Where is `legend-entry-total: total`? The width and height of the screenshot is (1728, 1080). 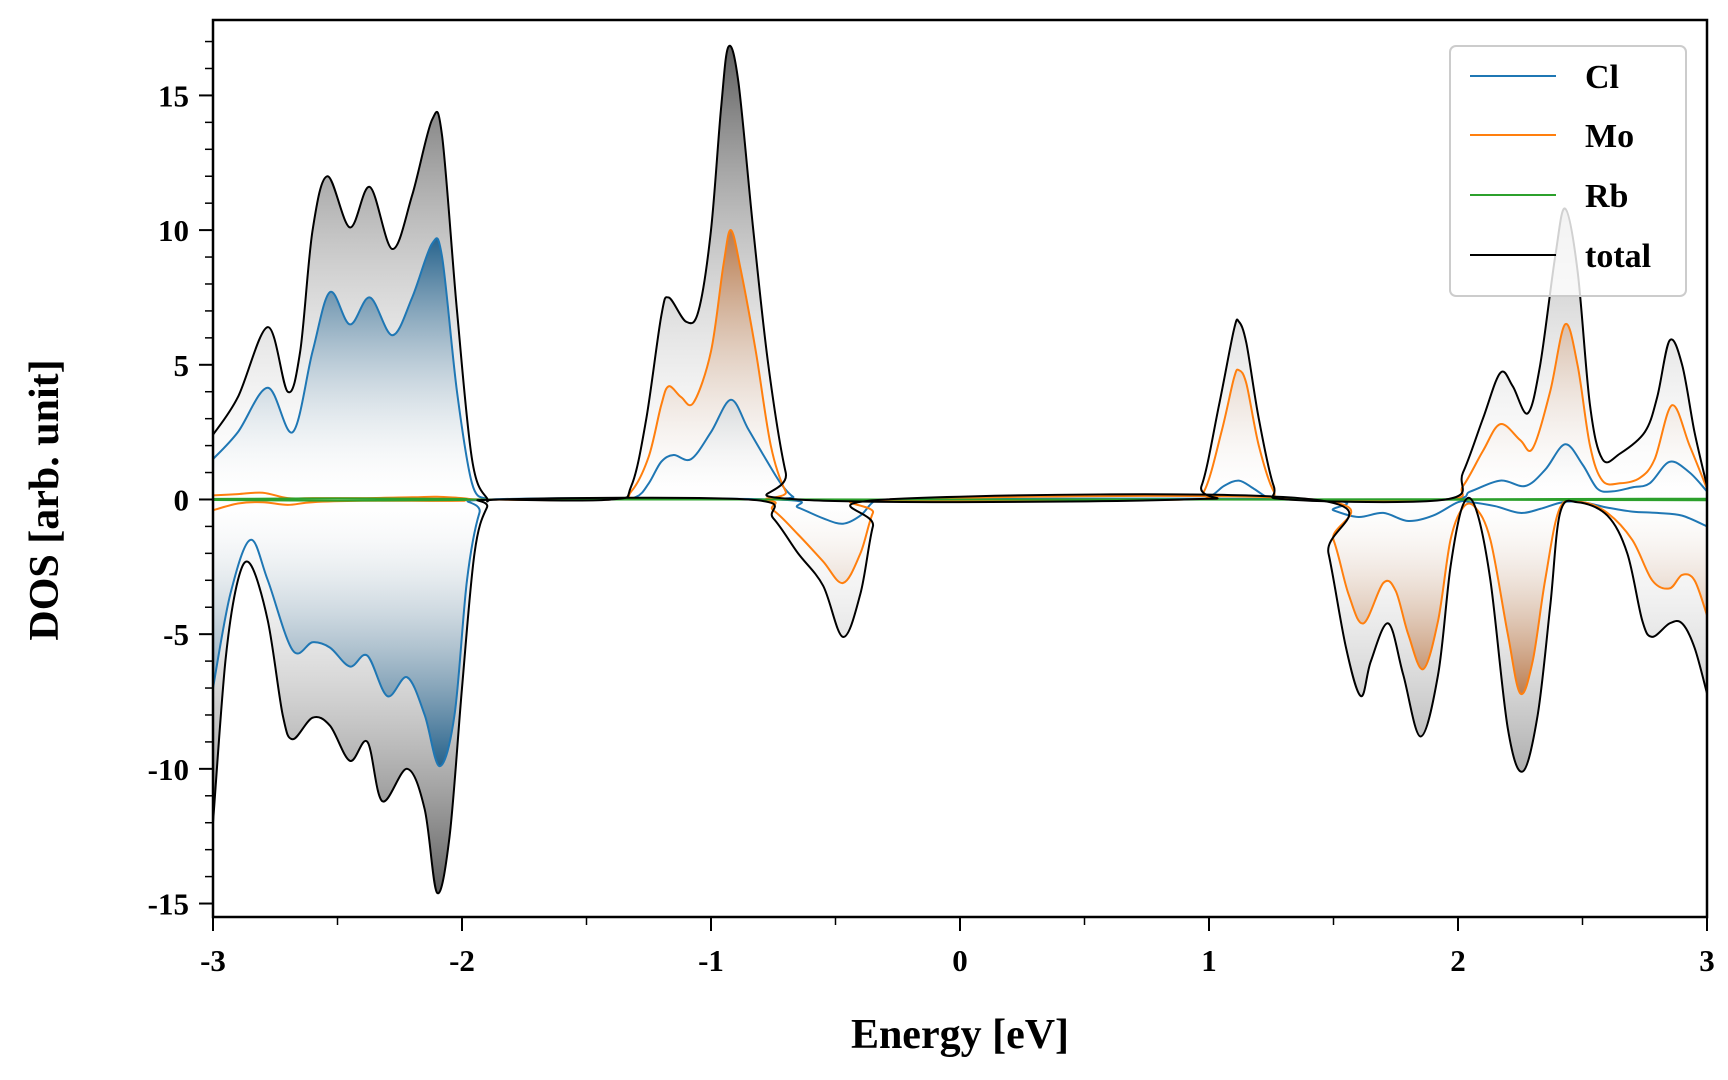 legend-entry-total: total is located at coordinates (1560, 256).